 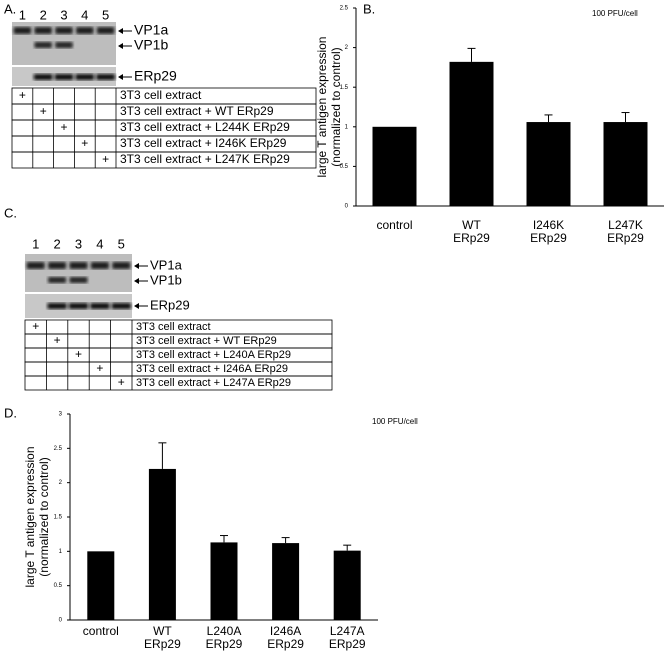 I want to click on lane-number: 4, so click(x=99, y=243).